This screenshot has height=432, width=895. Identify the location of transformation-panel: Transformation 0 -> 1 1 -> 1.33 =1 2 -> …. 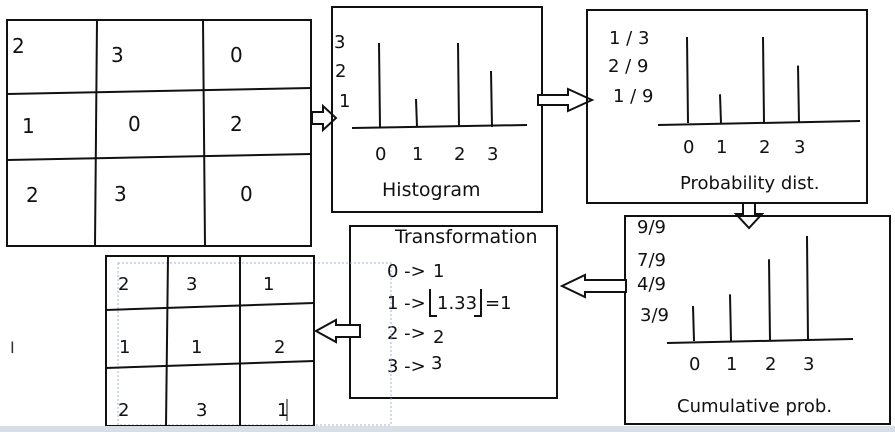
(453, 312).